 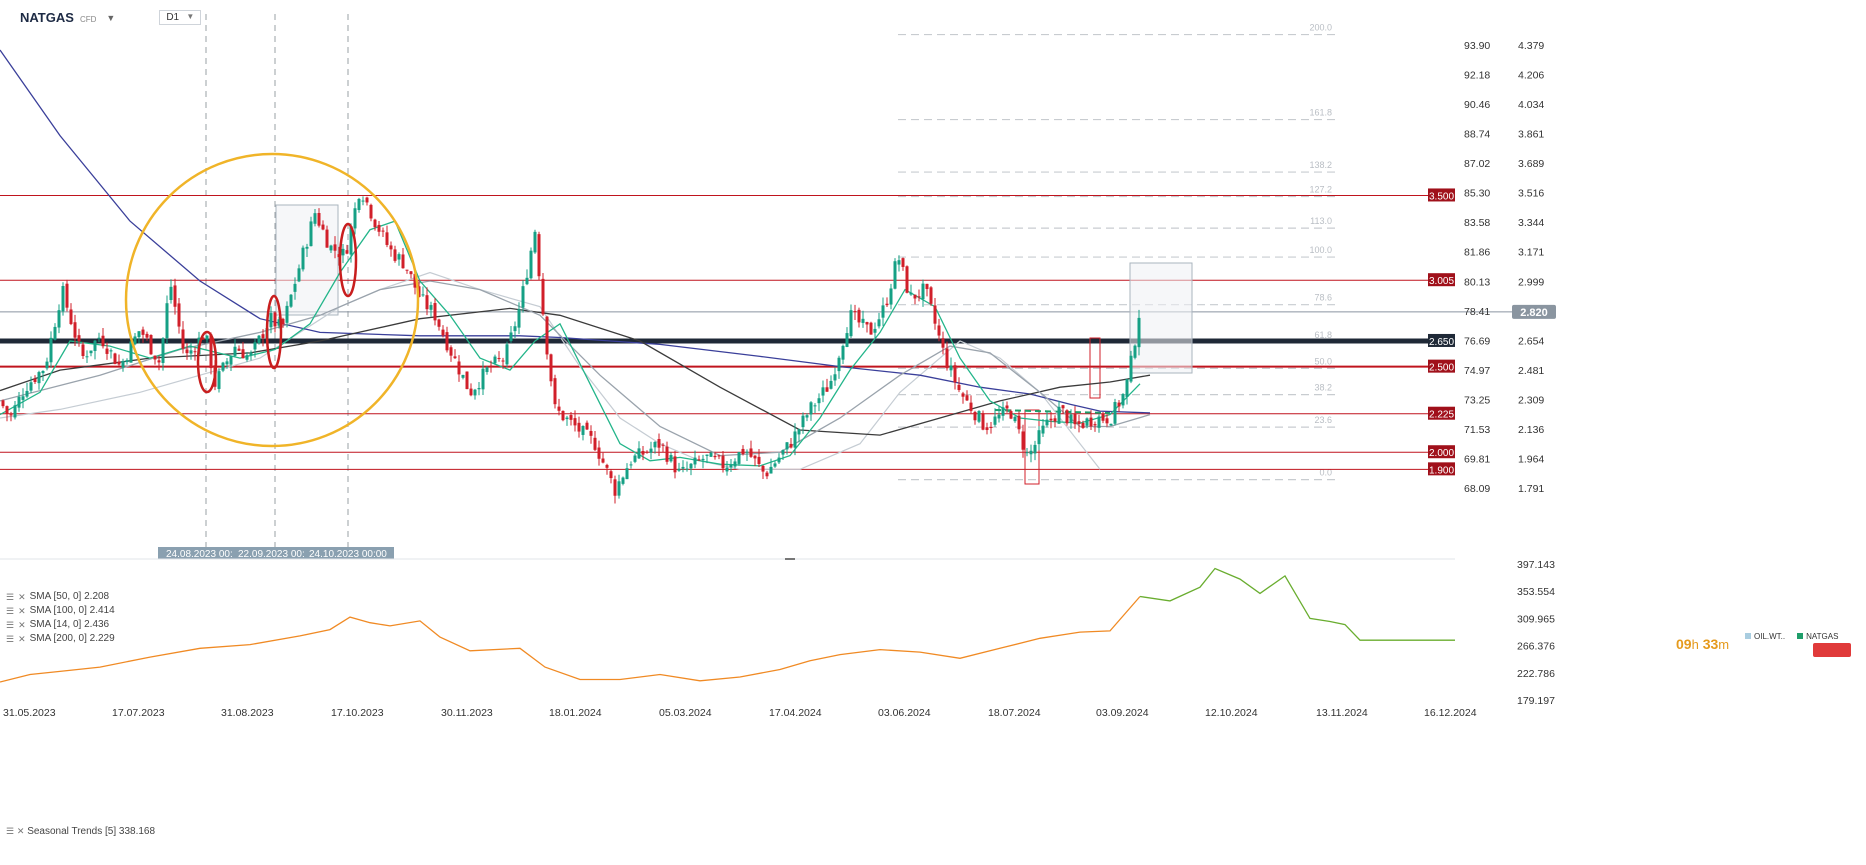 I want to click on indicator-row: ☰ ✕ SMA [200, 0] 2.229, so click(x=60, y=639).